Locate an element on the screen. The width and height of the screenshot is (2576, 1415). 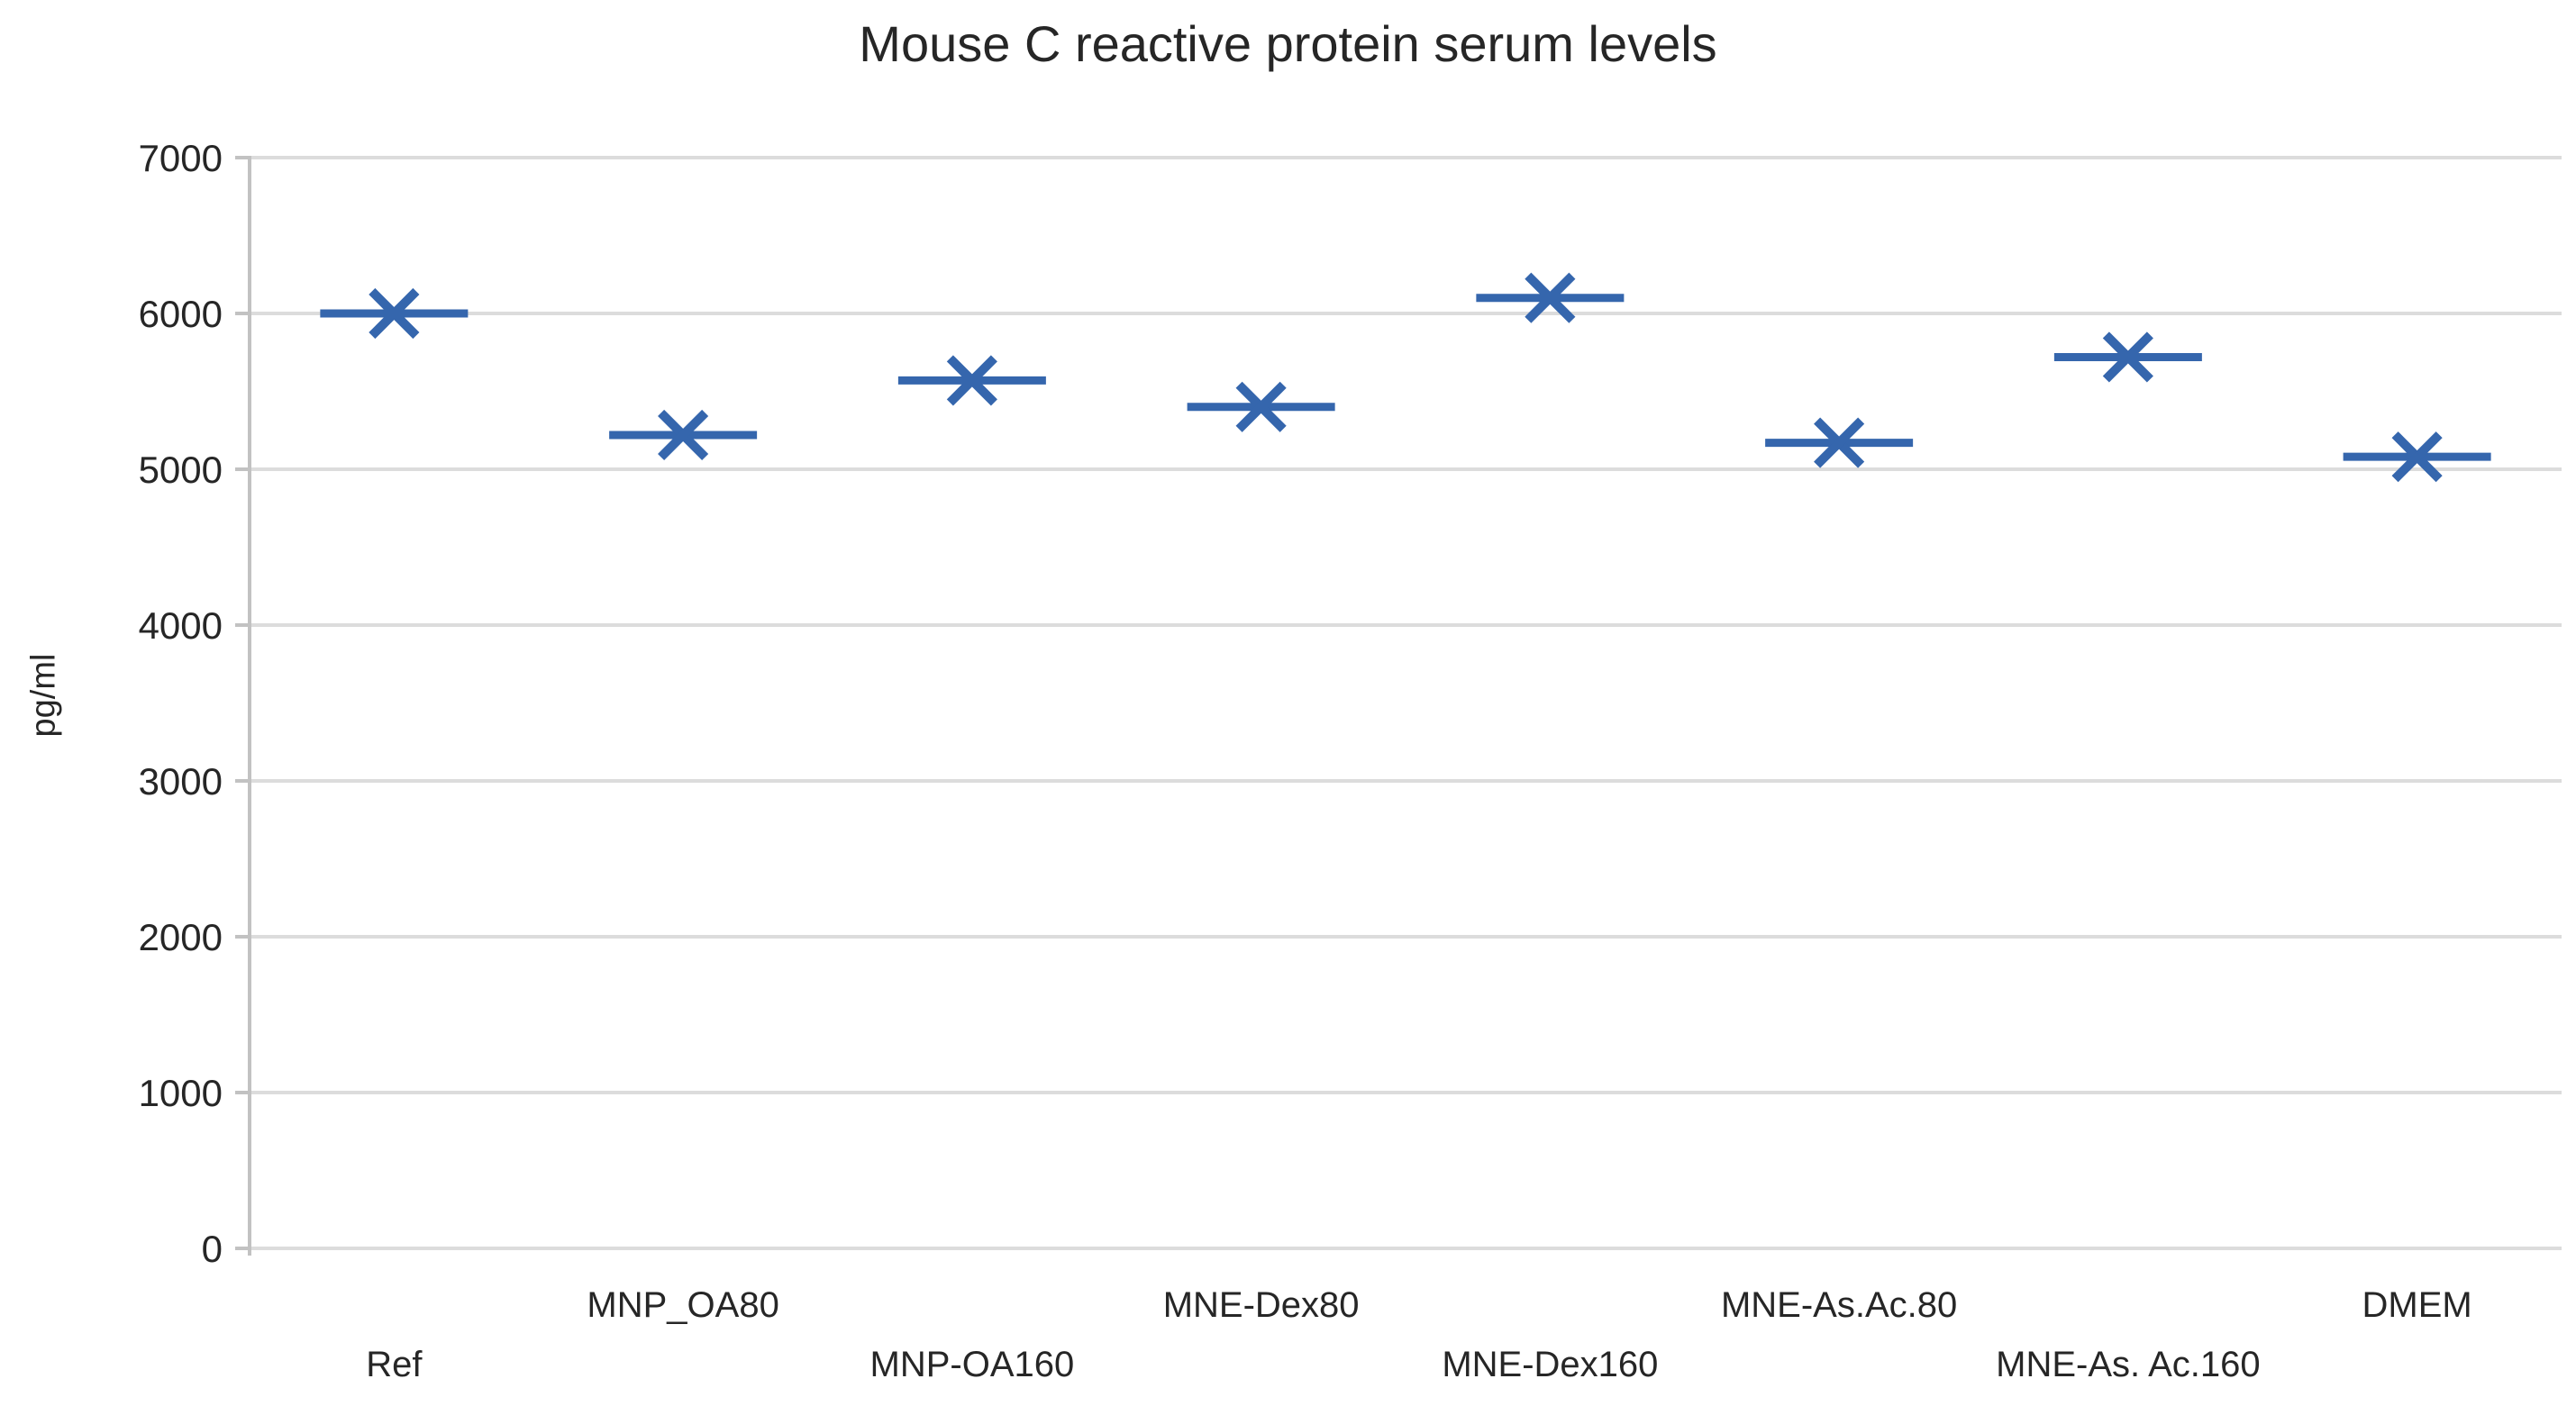
x-category-label: MNP_OA80 is located at coordinates (682, 1305).